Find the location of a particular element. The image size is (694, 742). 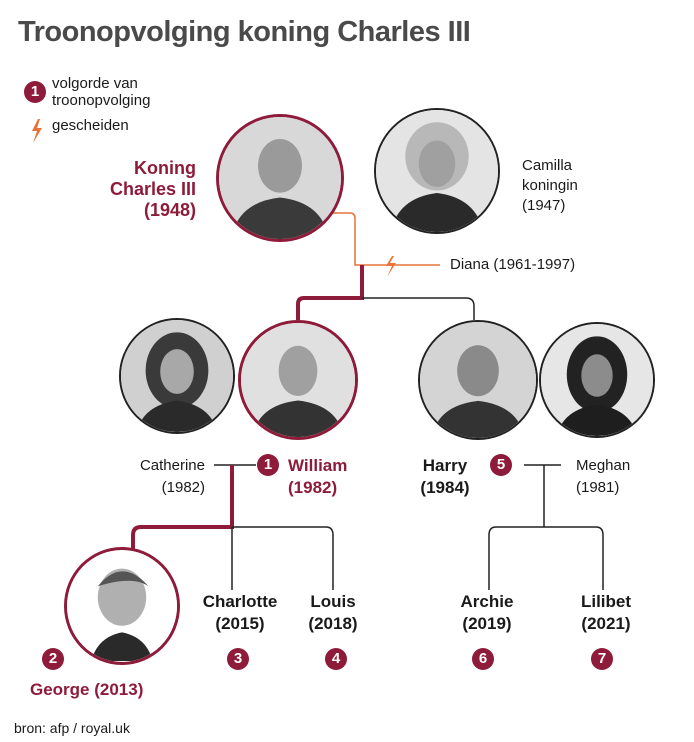

lightning-bolt-icon is located at coordinates (37, 131).